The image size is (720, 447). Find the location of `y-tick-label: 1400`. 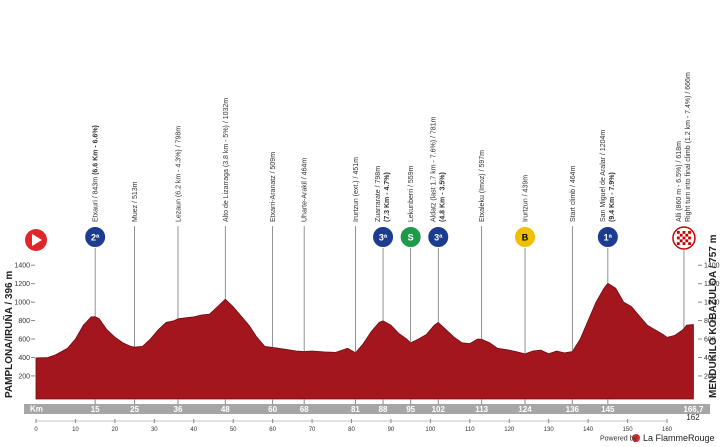

y-tick-label: 1400 is located at coordinates (22, 266).